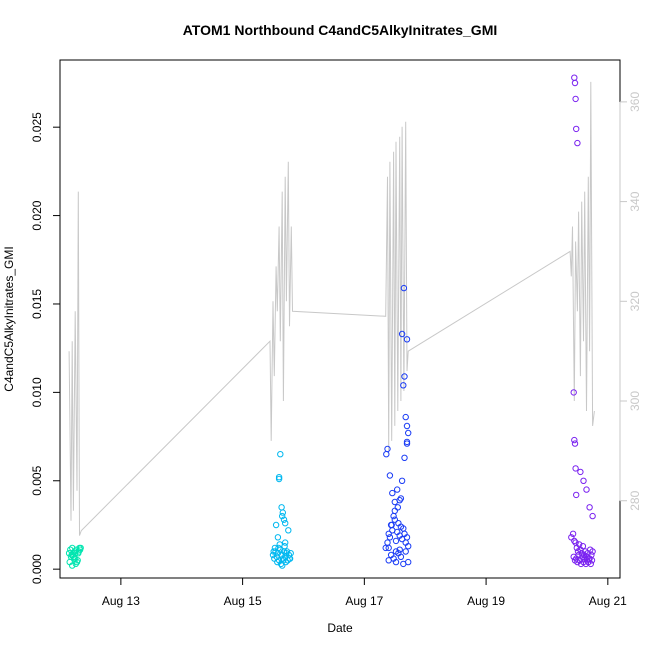  What do you see at coordinates (635, 500) in the screenshot?
I see `y2-tick-label: 280` at bounding box center [635, 500].